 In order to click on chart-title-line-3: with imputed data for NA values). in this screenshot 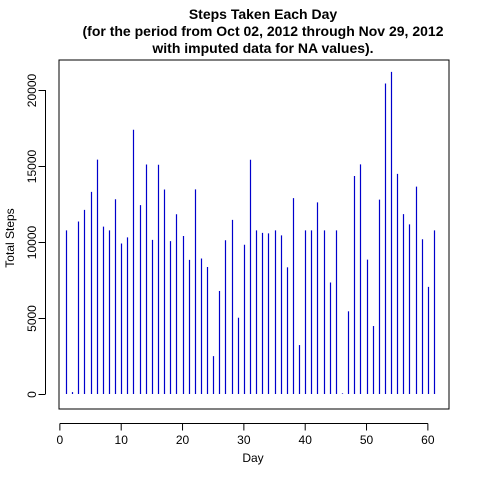, I will do `click(262, 48)`.